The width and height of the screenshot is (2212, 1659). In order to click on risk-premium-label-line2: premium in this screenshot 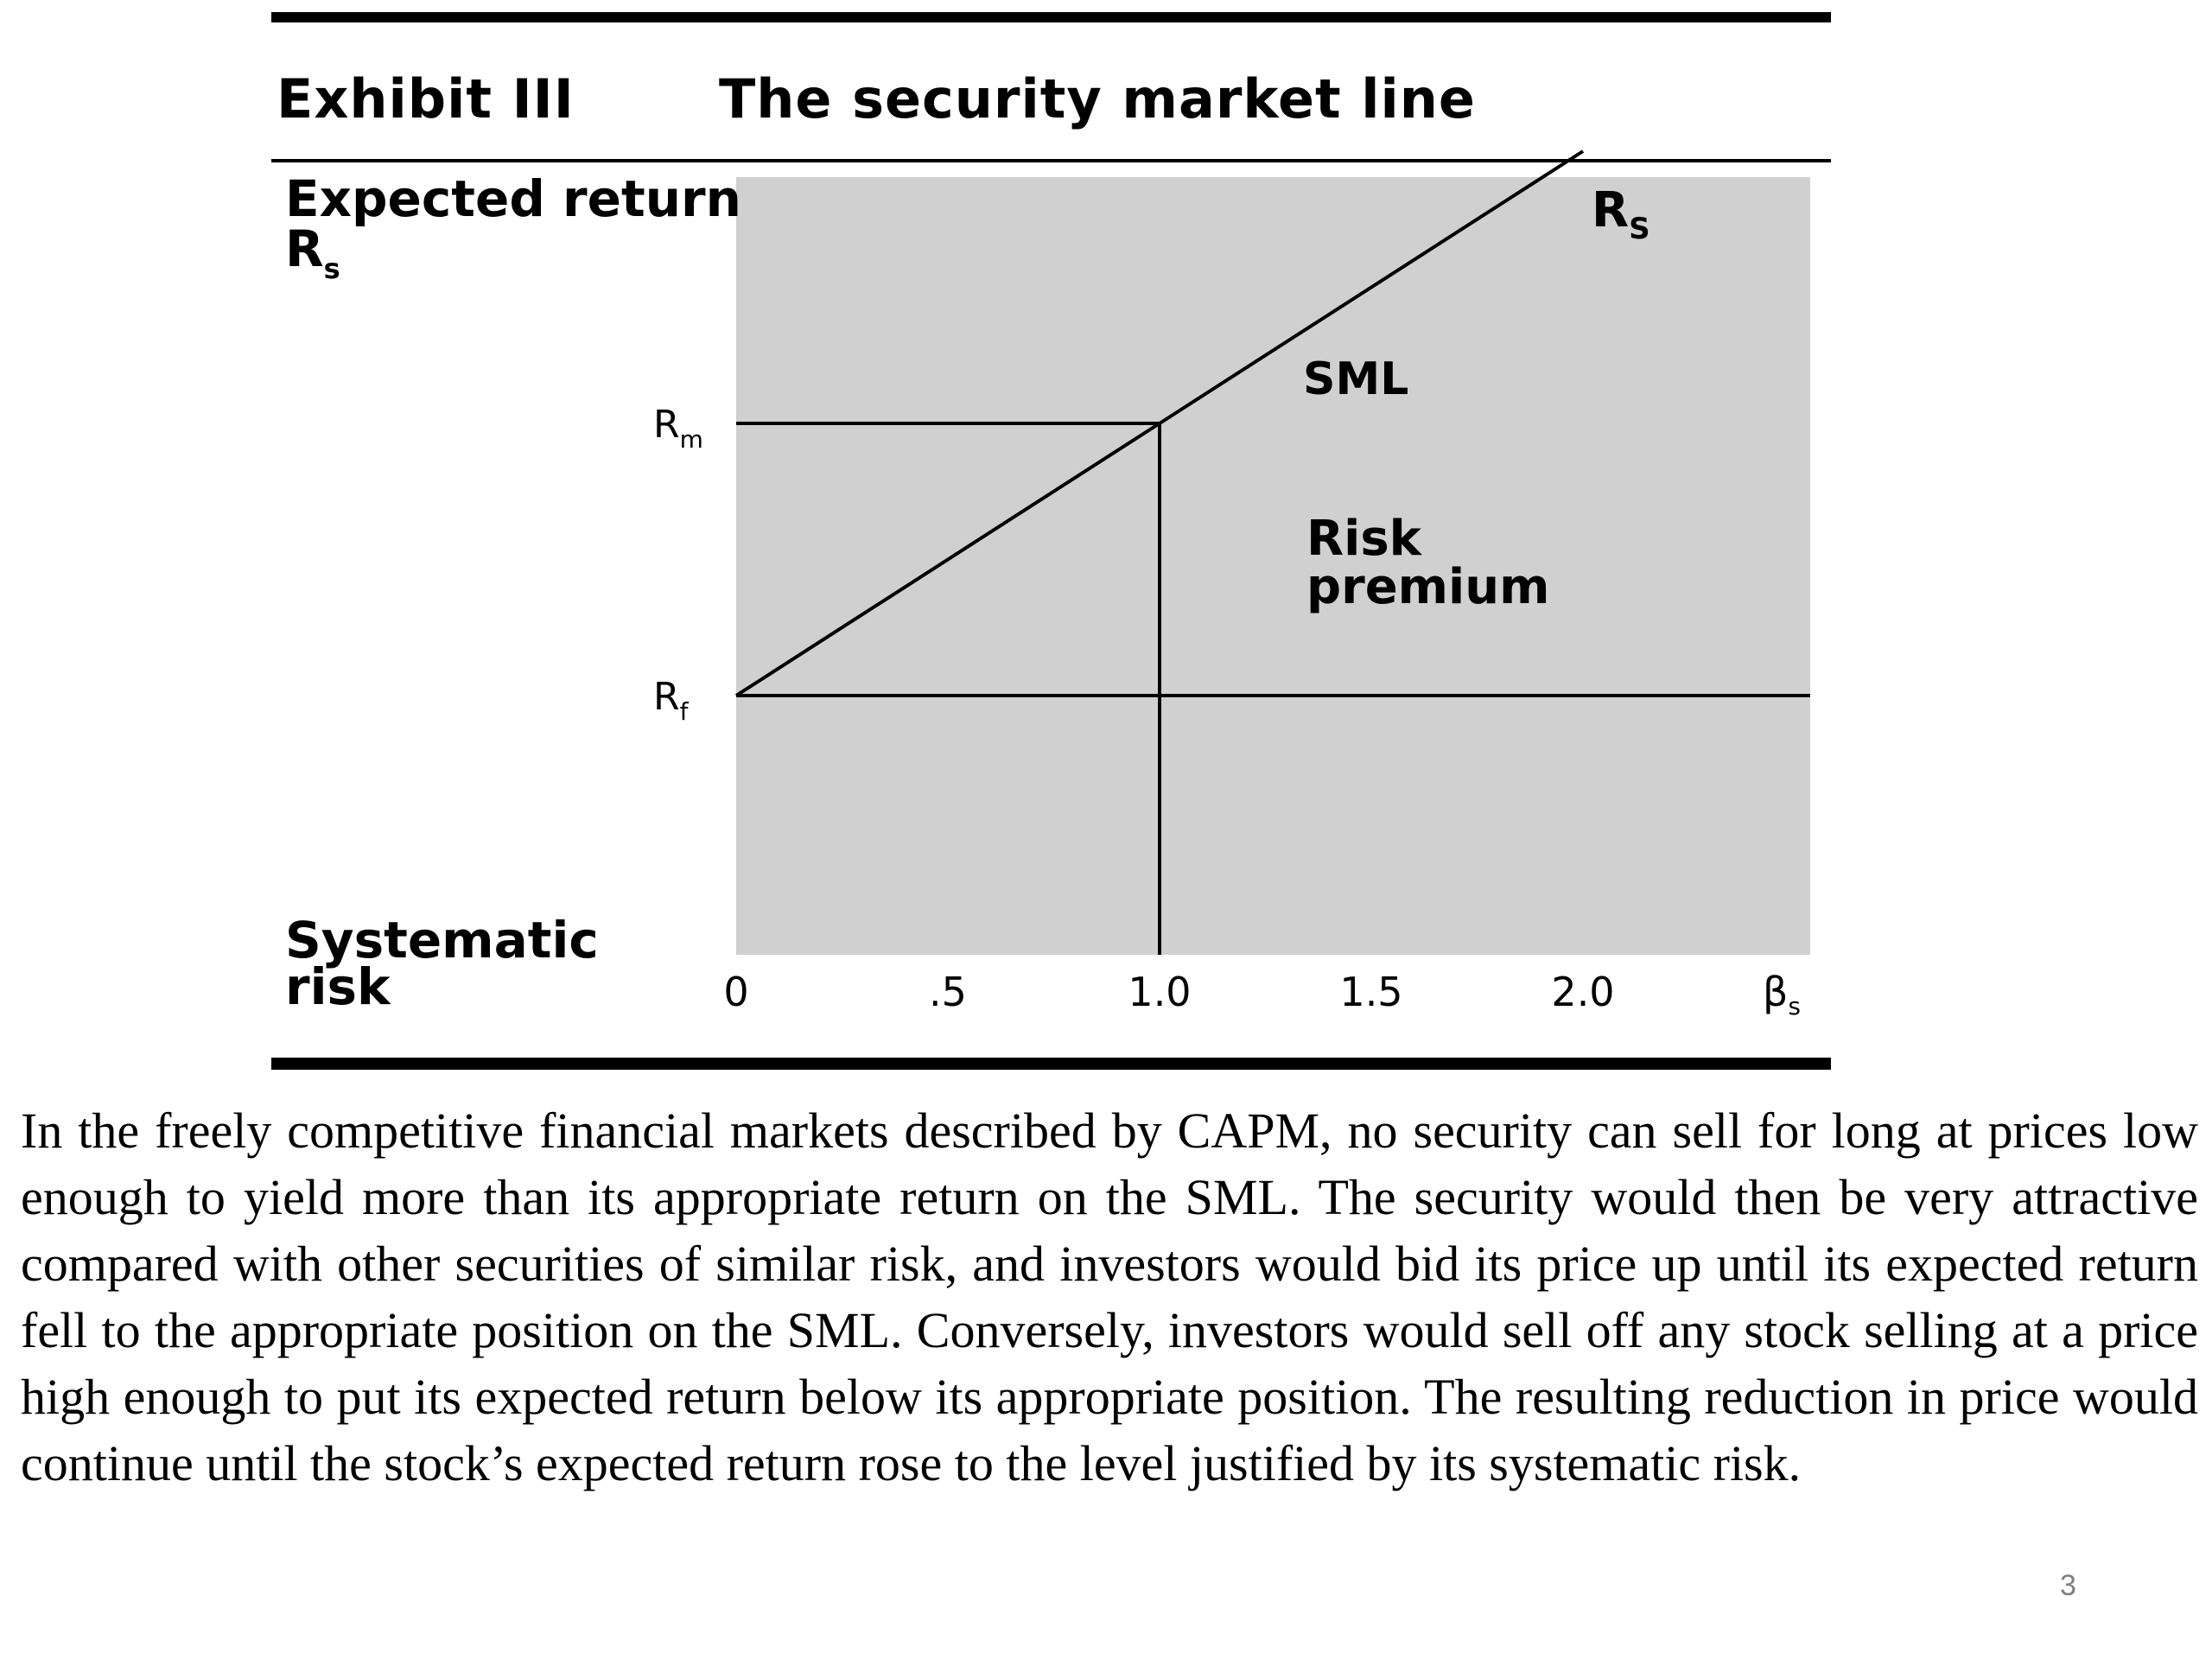, I will do `click(1427, 587)`.